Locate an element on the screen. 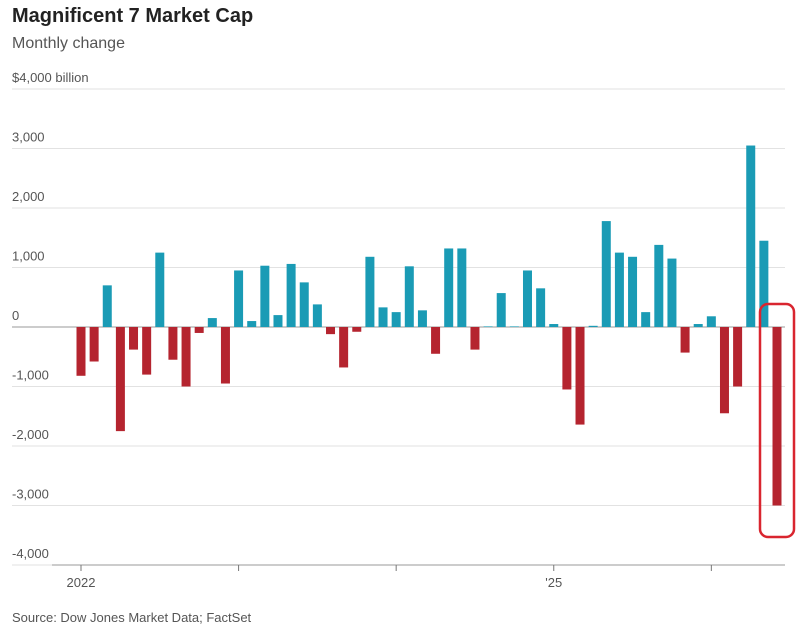 Image resolution: width=800 pixels, height=634 pixels. y-tick-label: -2,000 is located at coordinates (30, 434).